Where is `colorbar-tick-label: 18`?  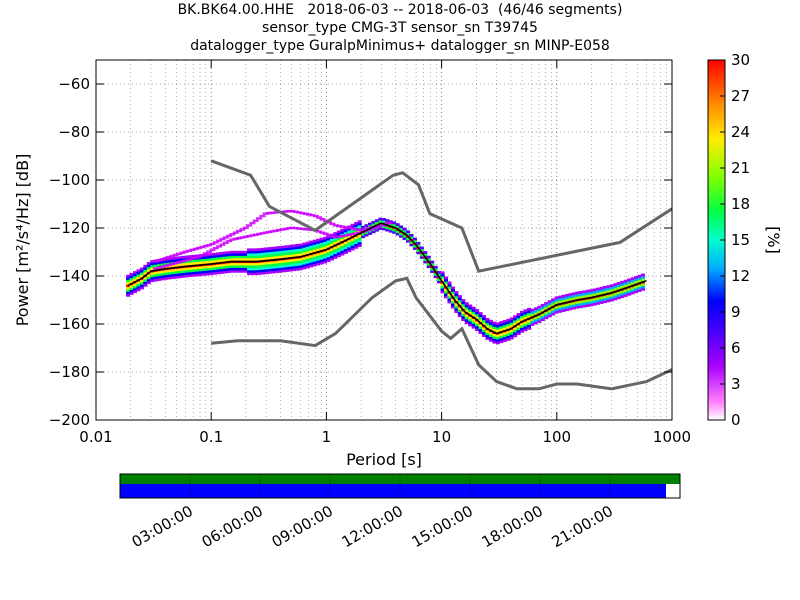
colorbar-tick-label: 18 is located at coordinates (740, 204).